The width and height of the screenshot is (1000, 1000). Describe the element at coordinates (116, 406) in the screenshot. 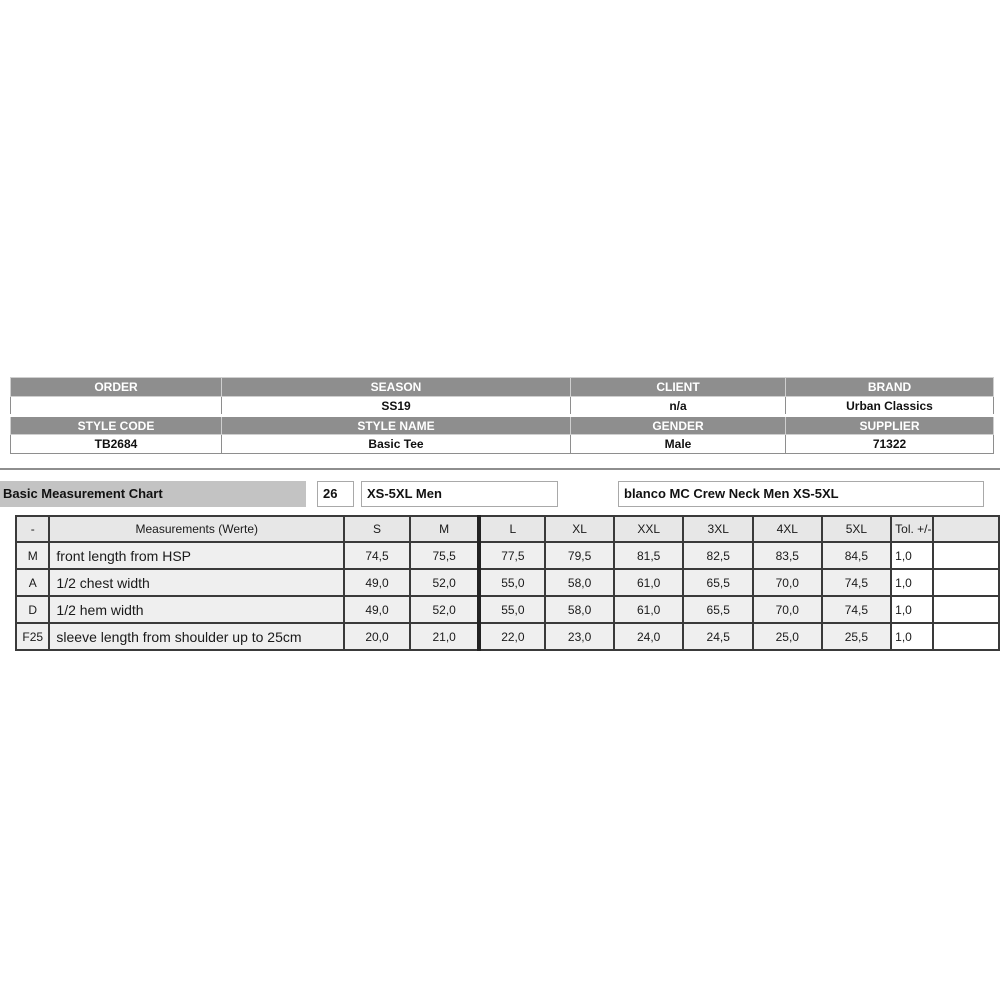

I see `order-value` at that location.